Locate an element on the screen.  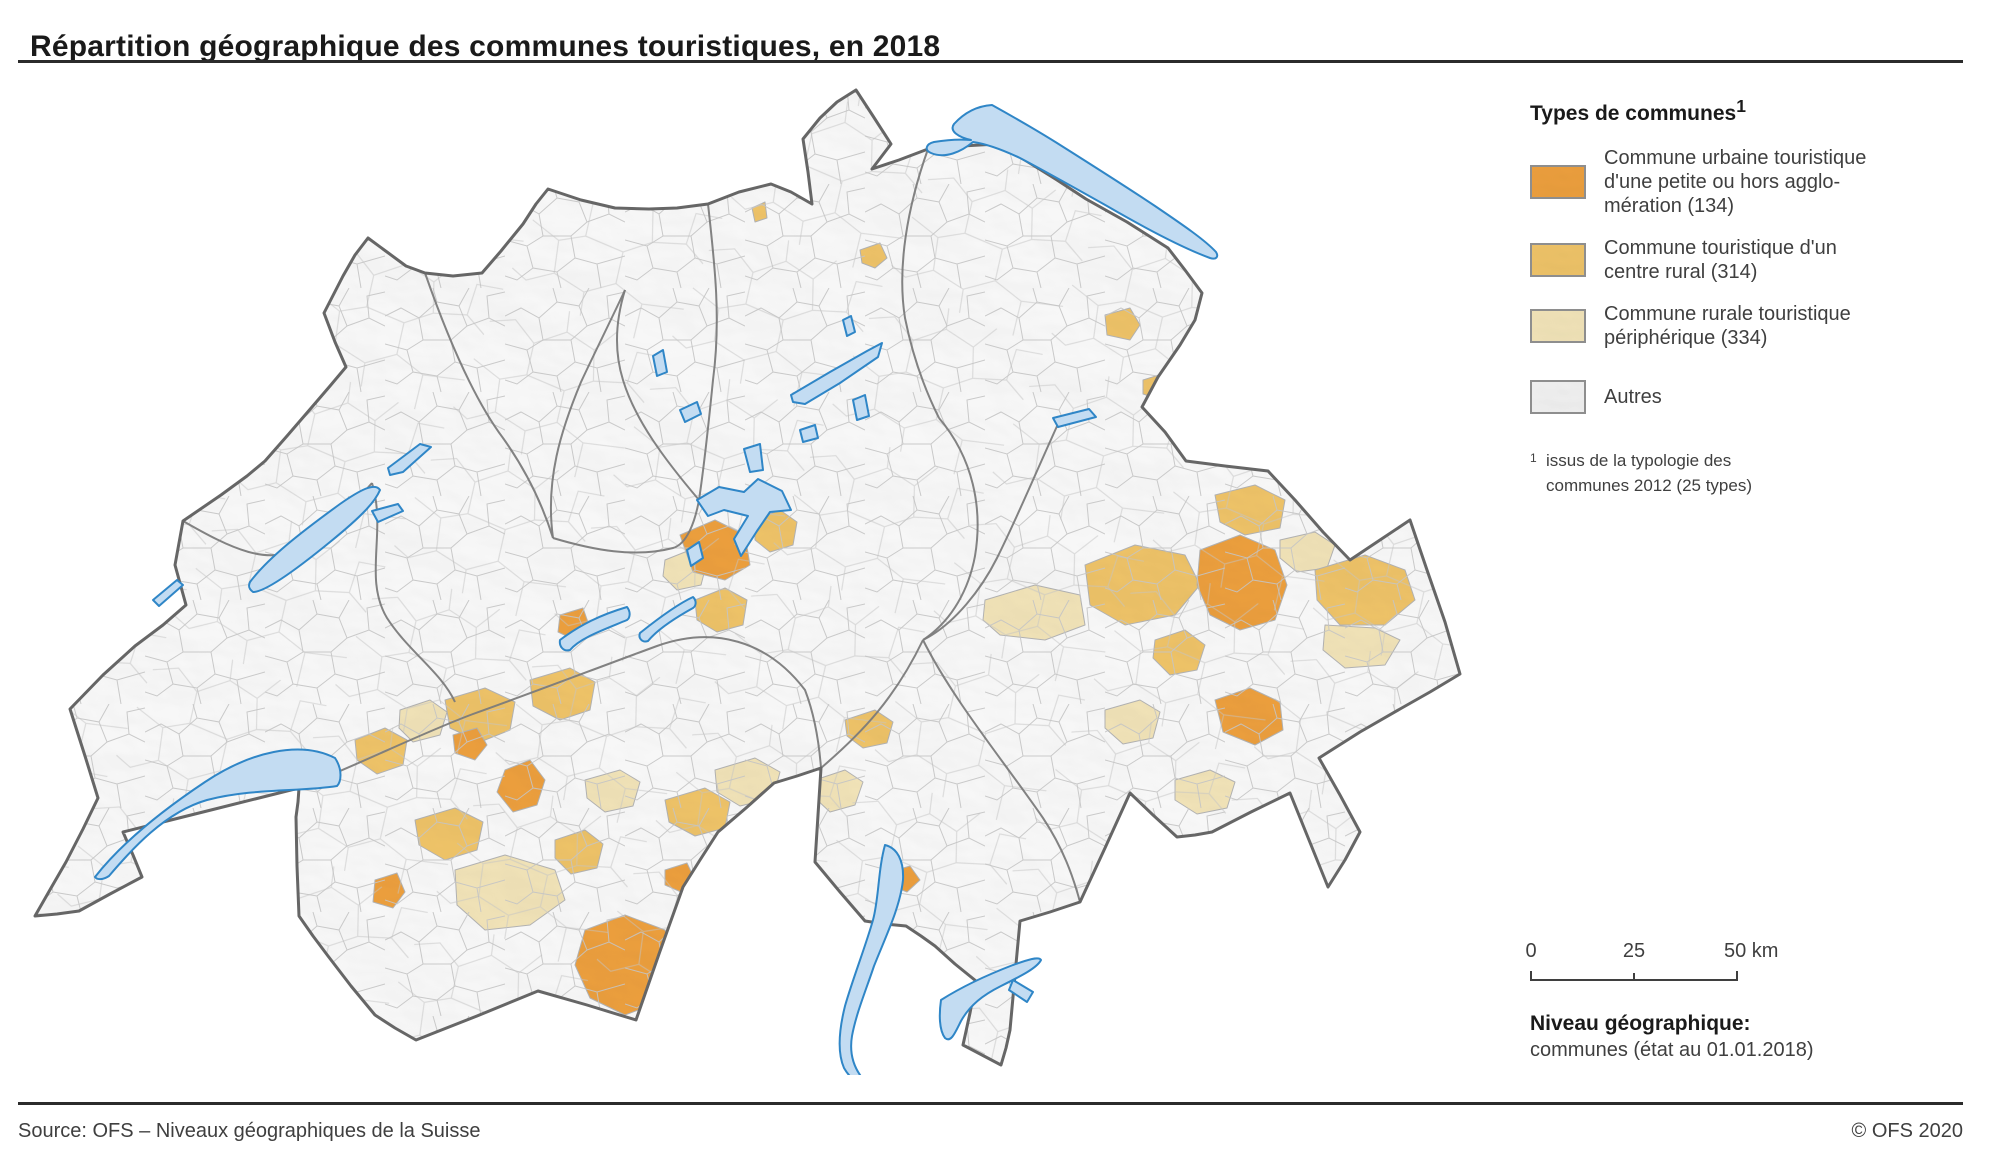
lake-sarnen is located at coordinates (695, 554).